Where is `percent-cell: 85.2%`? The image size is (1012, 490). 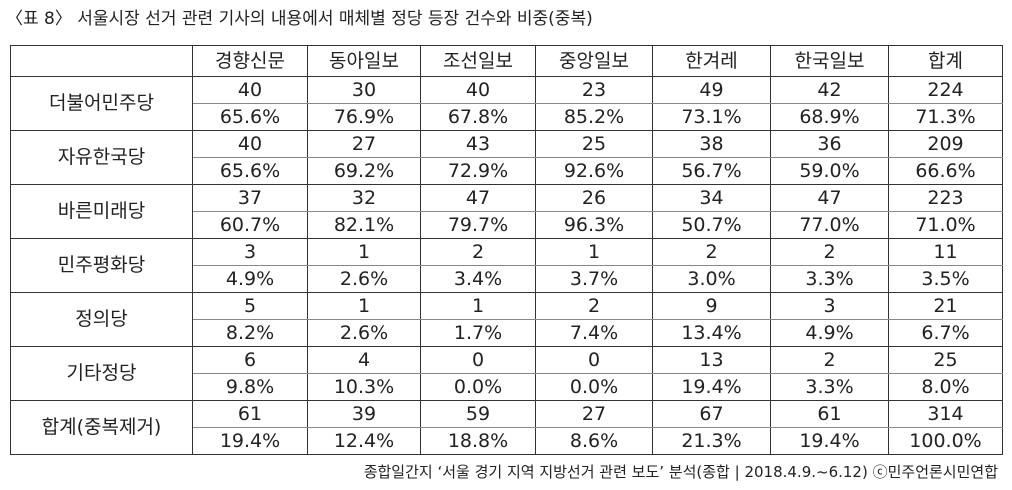
percent-cell: 85.2% is located at coordinates (594, 117).